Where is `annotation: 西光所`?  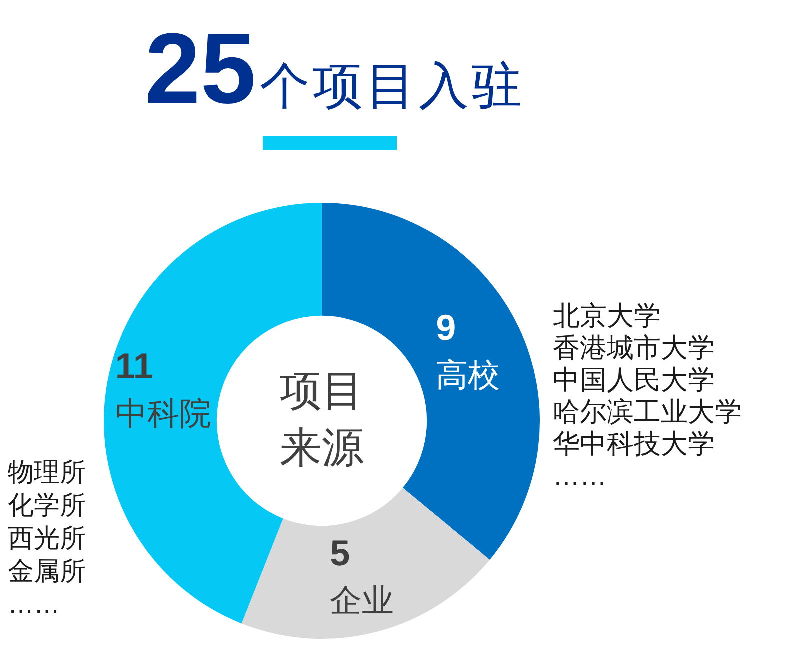 annotation: 西光所 is located at coordinates (47, 538).